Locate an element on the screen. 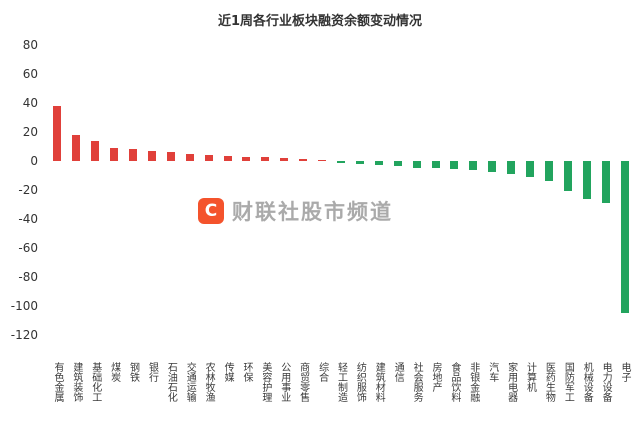  x-axis-category-label: 综合 is located at coordinates (322, 372).